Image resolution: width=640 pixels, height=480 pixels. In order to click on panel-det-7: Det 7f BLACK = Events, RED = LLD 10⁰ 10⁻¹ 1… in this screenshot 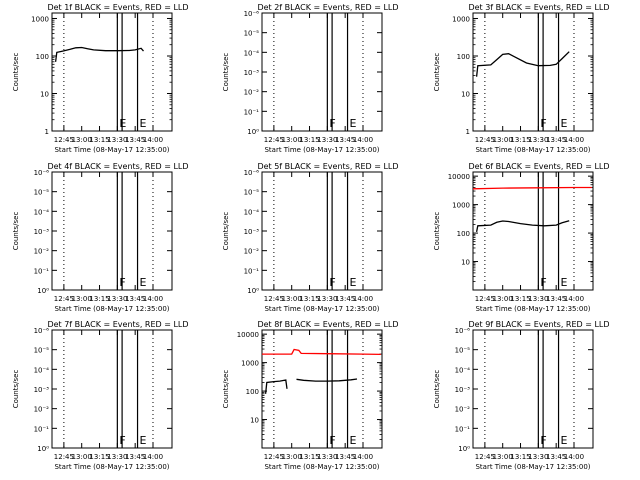, I will do `click(100, 395)`.